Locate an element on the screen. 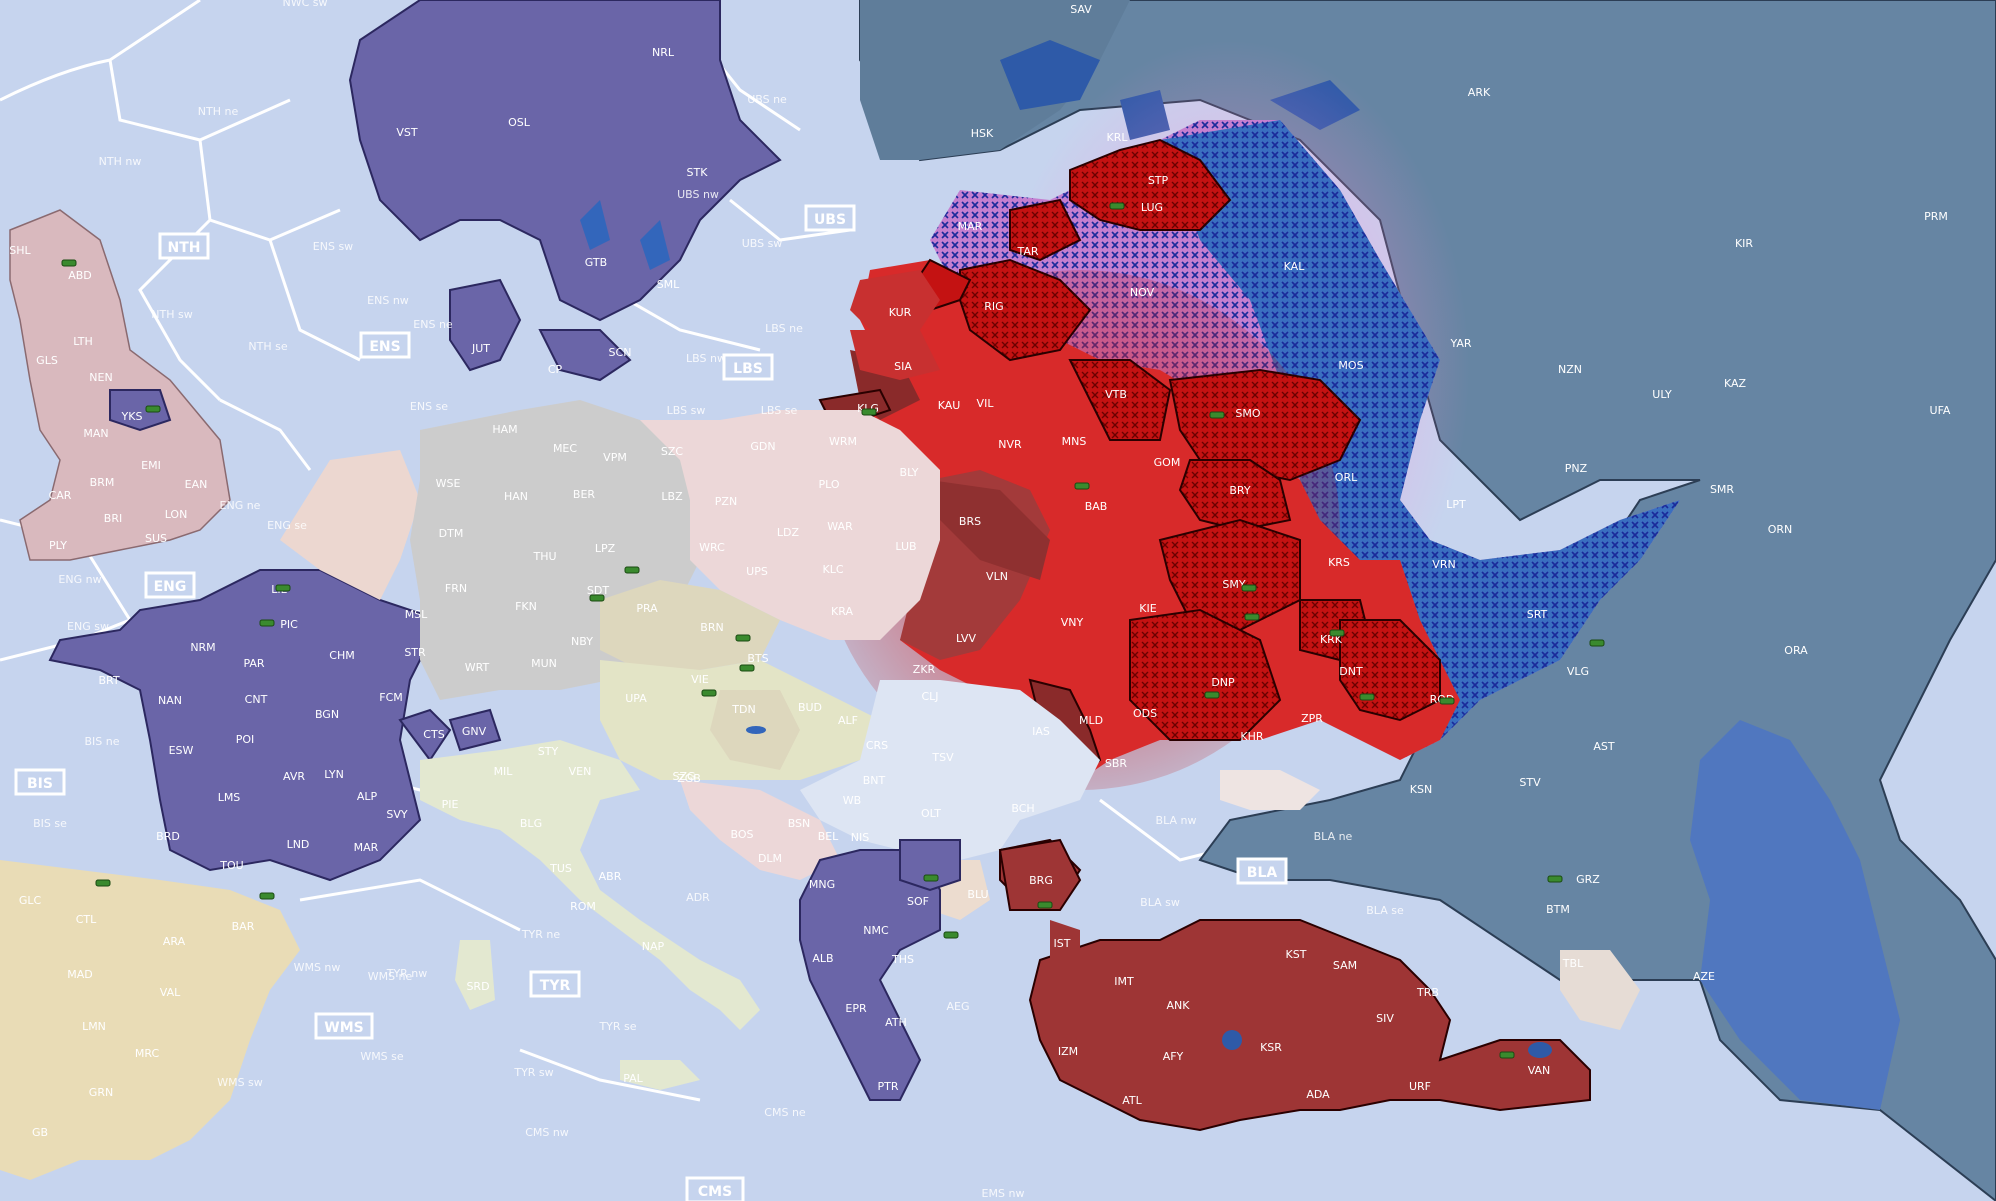 The height and width of the screenshot is (1201, 1996). svg-text: TYR is located at coordinates (555, 986).